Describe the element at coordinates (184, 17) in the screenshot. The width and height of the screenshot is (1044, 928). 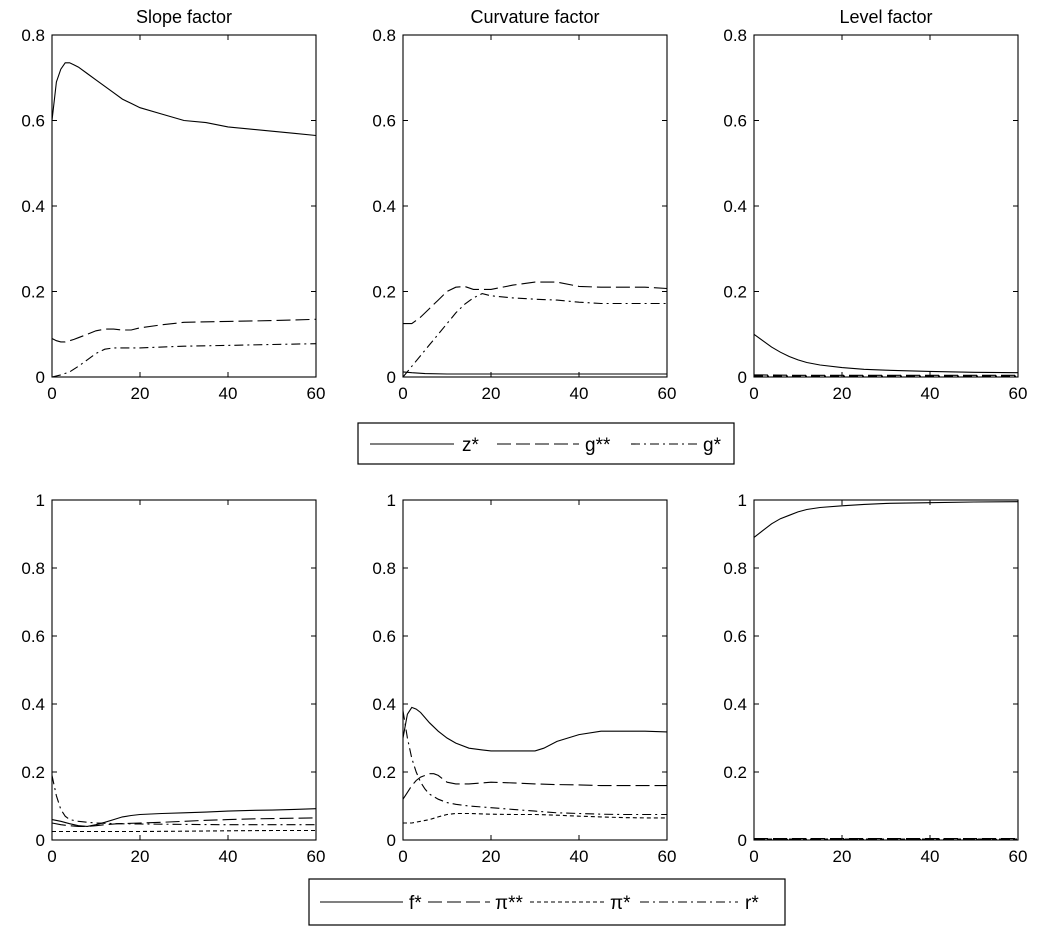
I see `panel-title: Slope factor` at that location.